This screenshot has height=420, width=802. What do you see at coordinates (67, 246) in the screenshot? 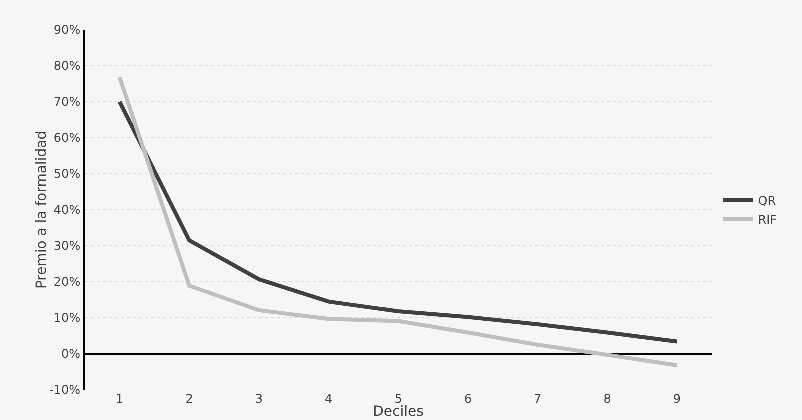
I see `y-tick-label: 30%` at bounding box center [67, 246].